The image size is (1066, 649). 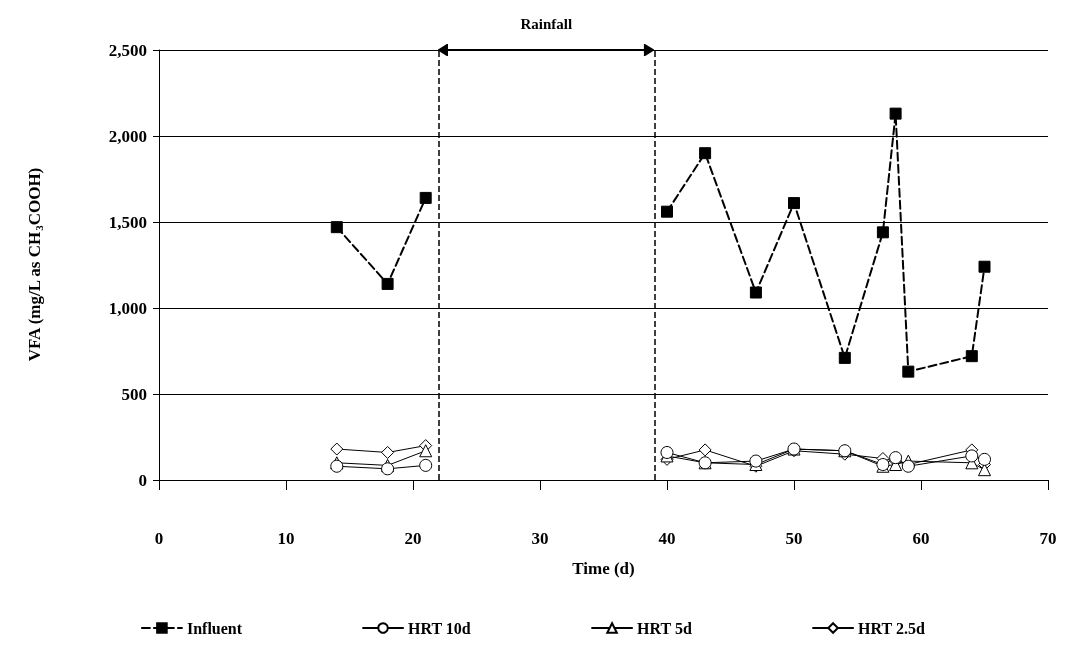 I want to click on legend-label: HRT 10d, so click(x=439, y=628).